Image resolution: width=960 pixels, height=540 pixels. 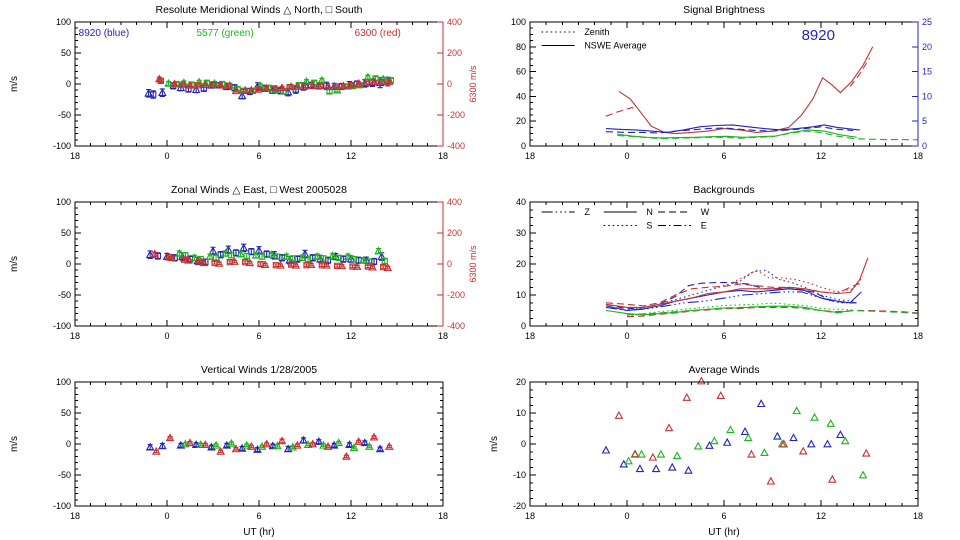 I want to click on y2-axis-label: 6300 m/s, so click(x=473, y=264).